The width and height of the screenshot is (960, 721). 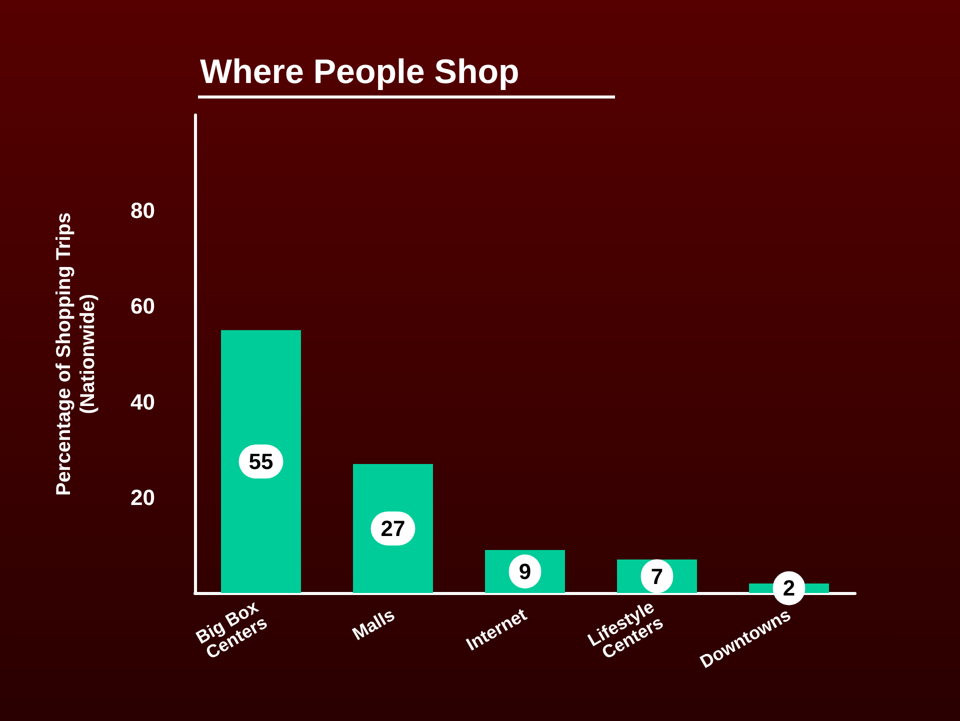 What do you see at coordinates (142, 401) in the screenshot?
I see `y-tick-label: 40` at bounding box center [142, 401].